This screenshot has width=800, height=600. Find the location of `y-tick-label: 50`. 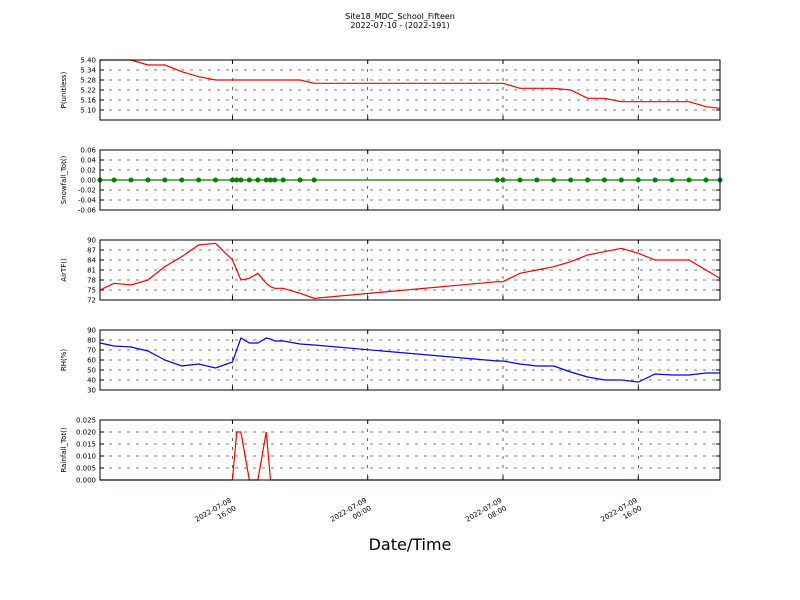

y-tick-label: 50 is located at coordinates (91, 371).